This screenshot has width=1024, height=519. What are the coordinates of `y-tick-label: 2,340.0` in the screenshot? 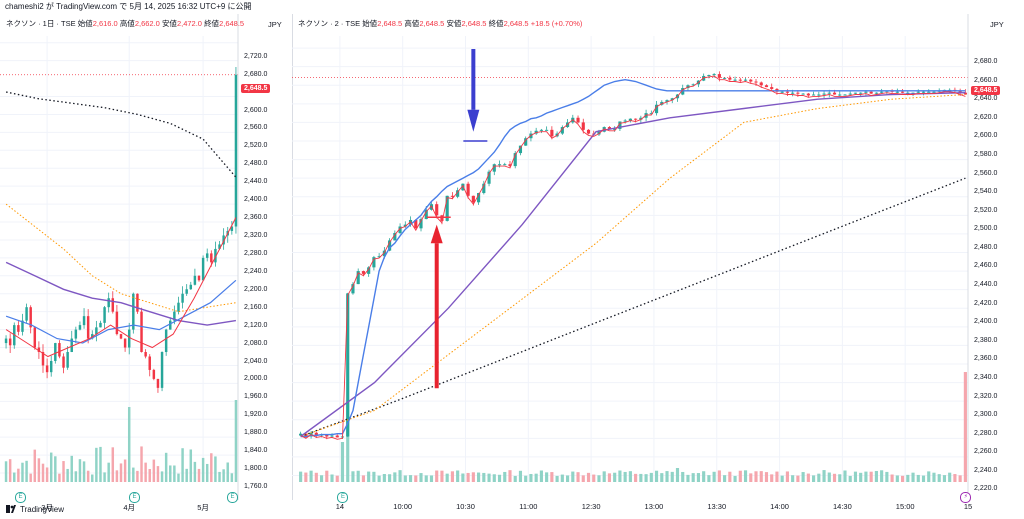 It's located at (986, 377).